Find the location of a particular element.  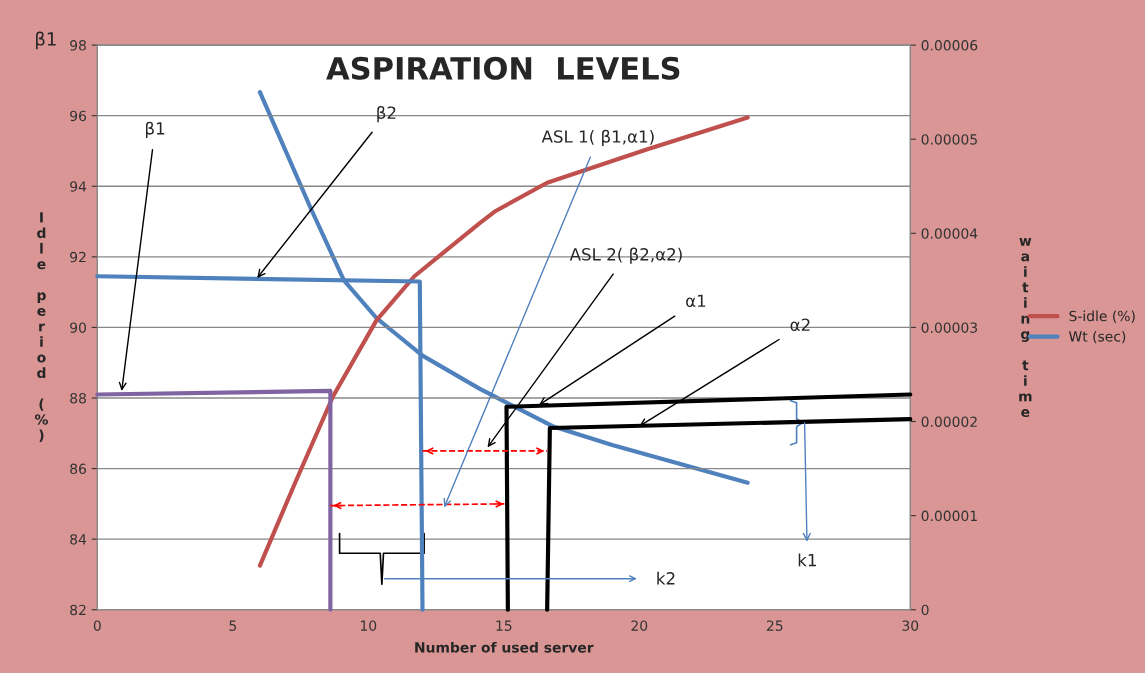

x-axis-title: Number of used server is located at coordinates (504, 647).